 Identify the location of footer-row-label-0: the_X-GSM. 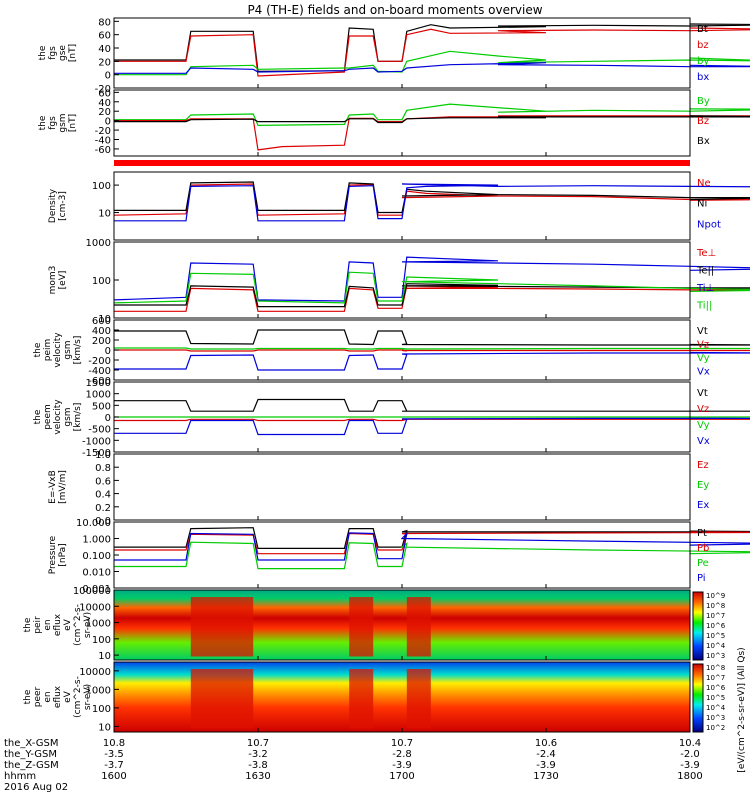
(31, 743).